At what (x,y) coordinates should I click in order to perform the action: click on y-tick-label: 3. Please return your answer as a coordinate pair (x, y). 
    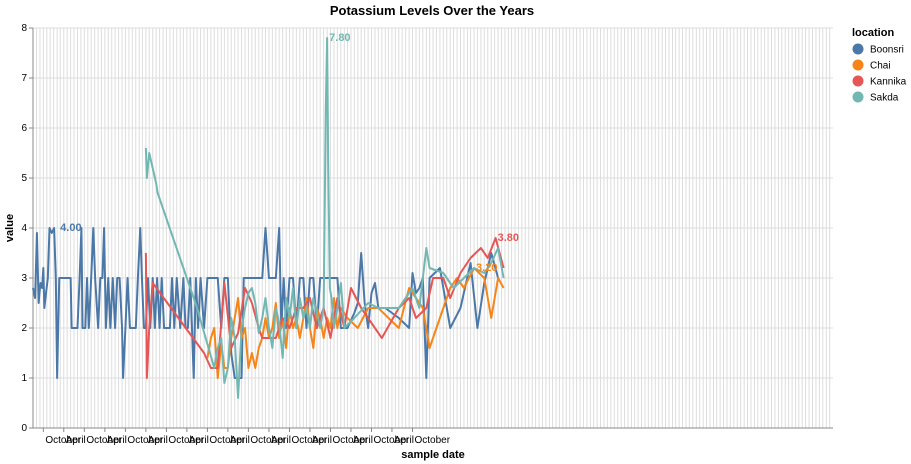
    Looking at the image, I should click on (24, 278).